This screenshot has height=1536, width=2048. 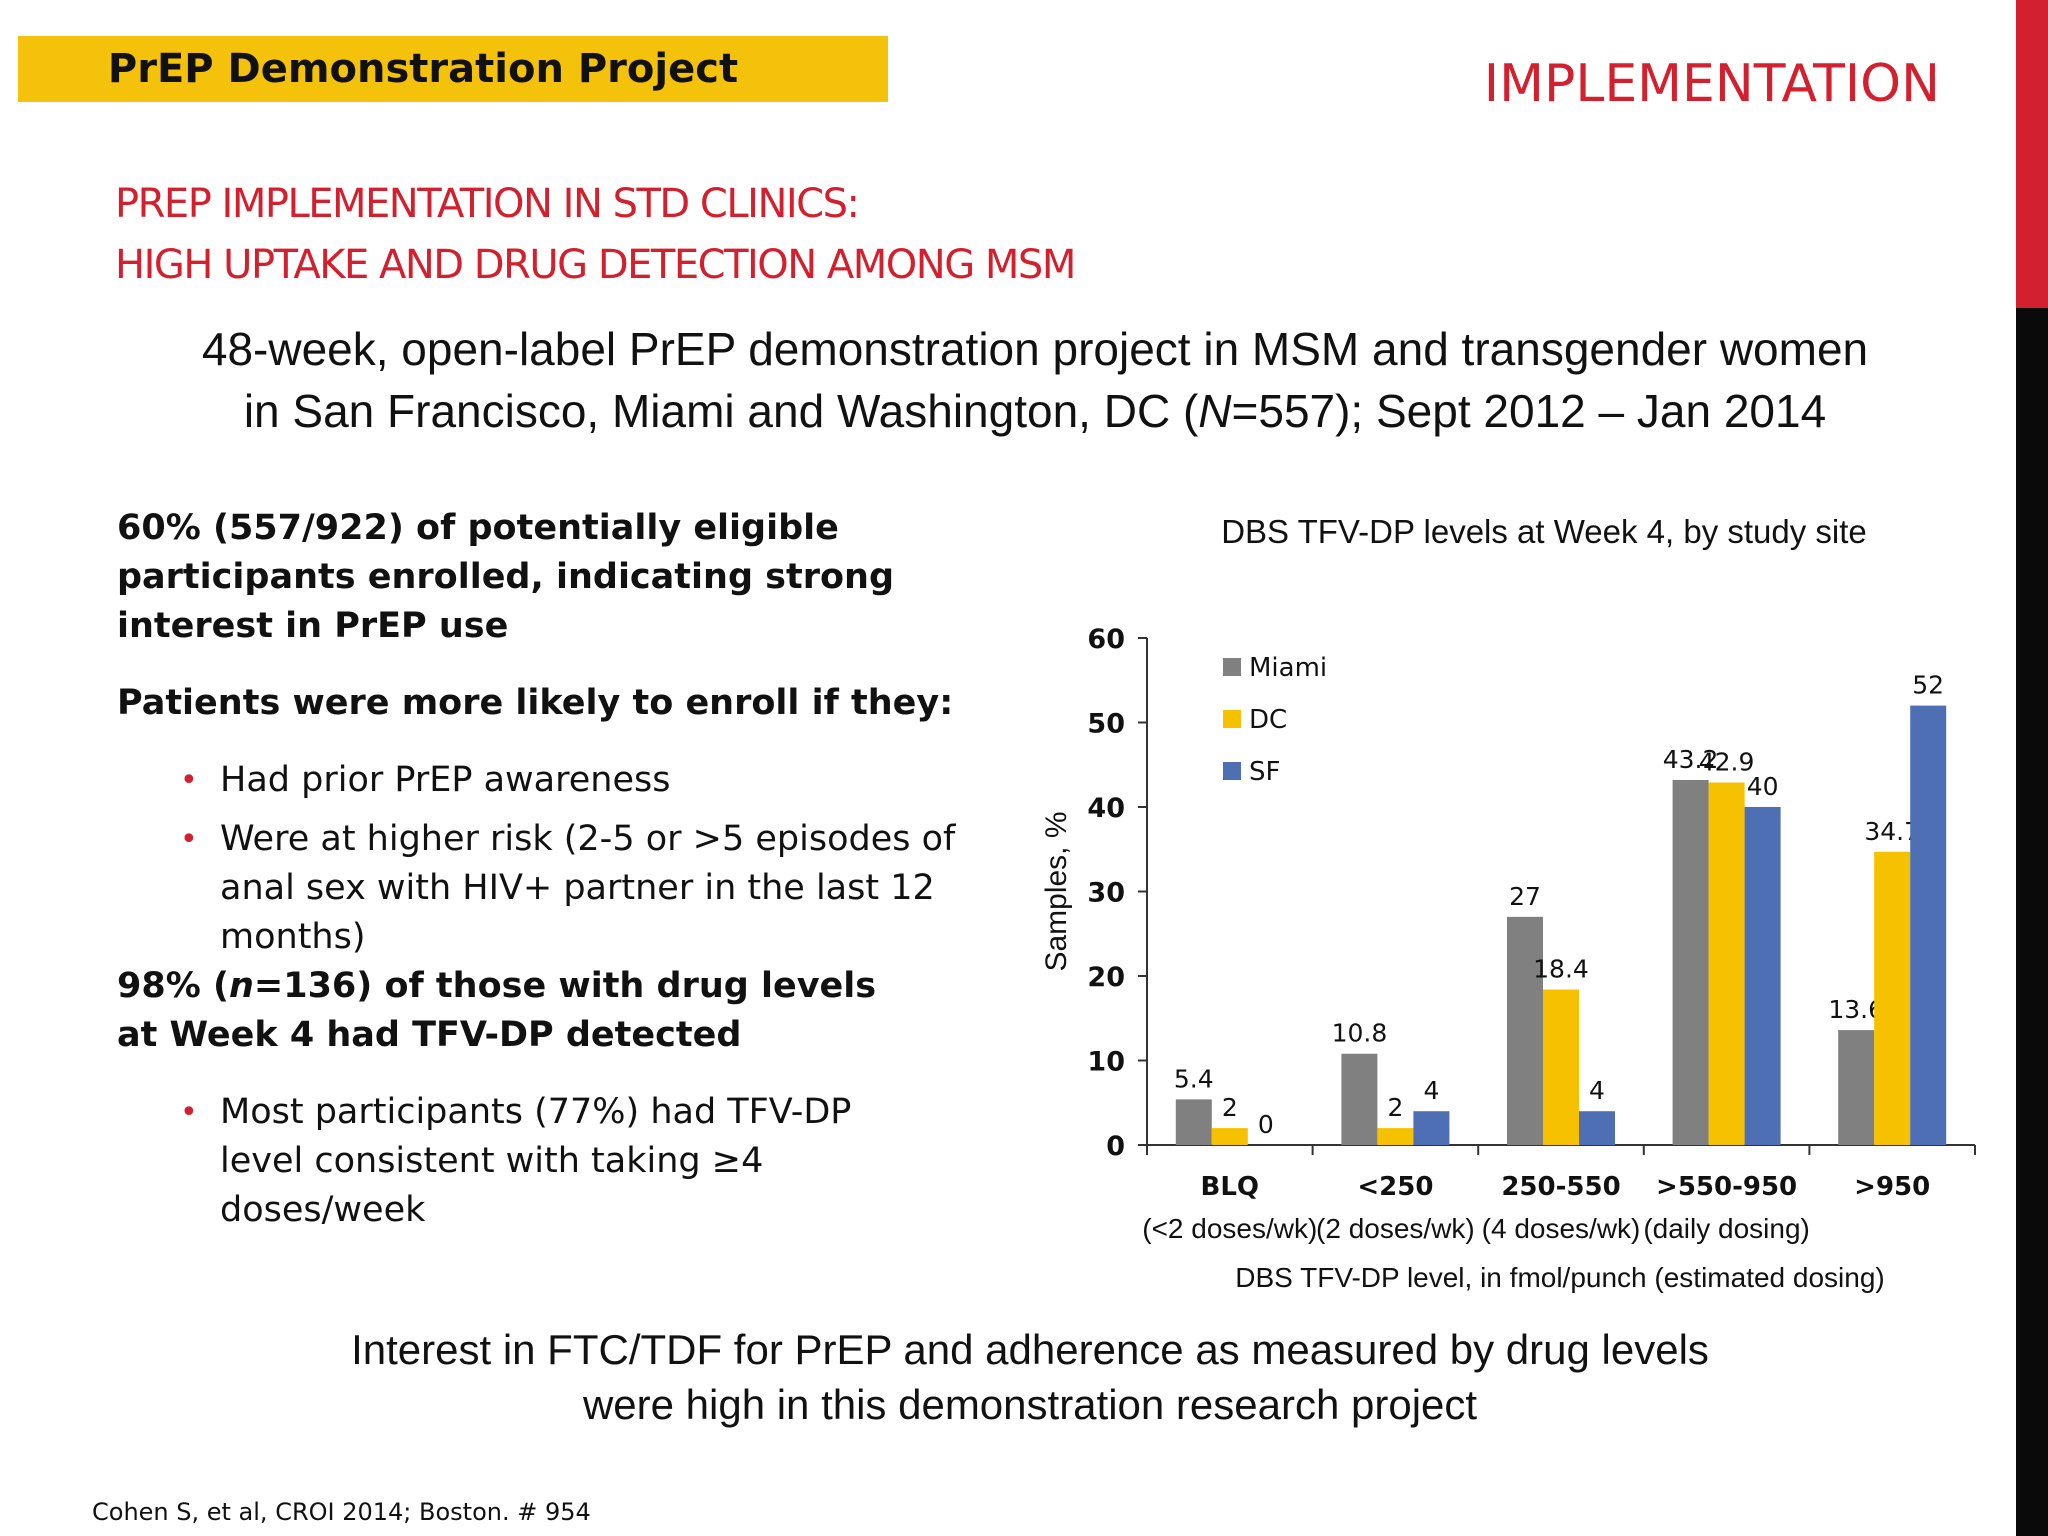 I want to click on data-label: 18.4, so click(x=1561, y=969).